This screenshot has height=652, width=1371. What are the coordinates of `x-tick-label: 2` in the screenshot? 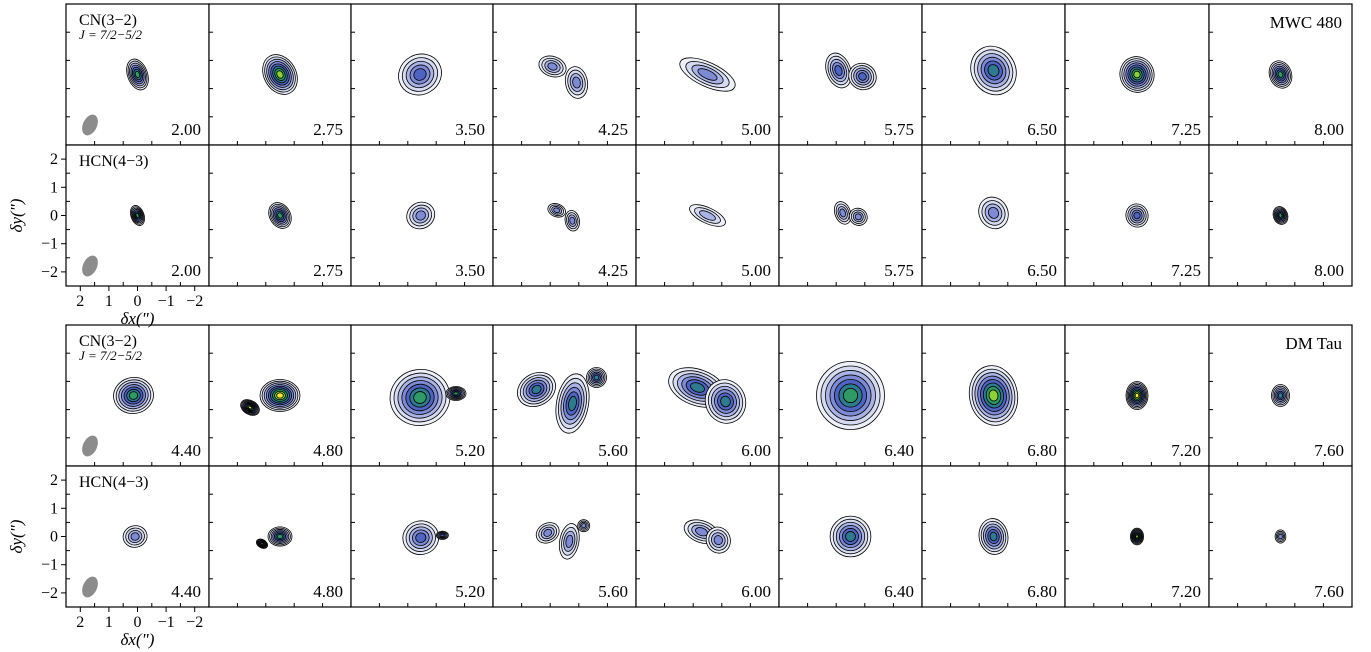 It's located at (80, 301).